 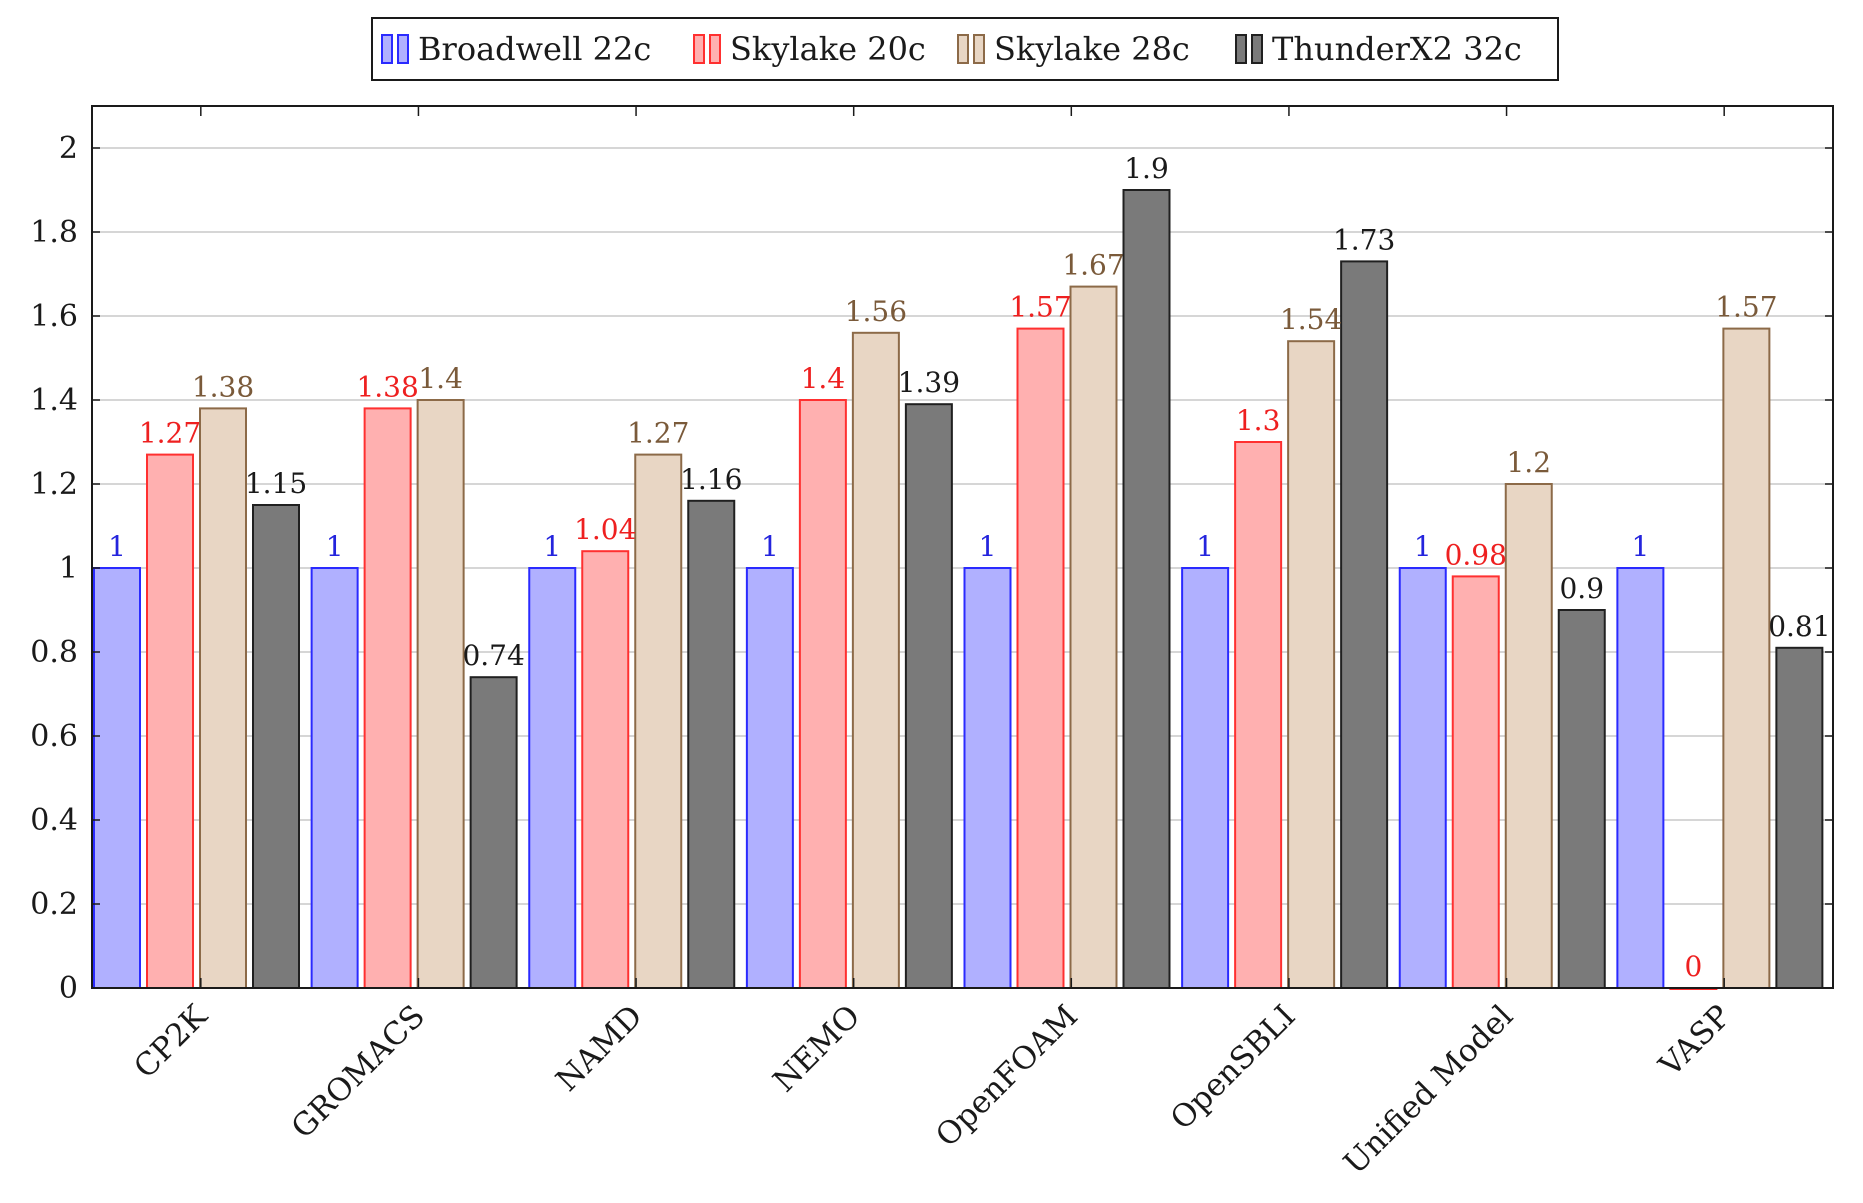 I want to click on data-label-cp2k-skylake-28c: 1.38, so click(x=223, y=386).